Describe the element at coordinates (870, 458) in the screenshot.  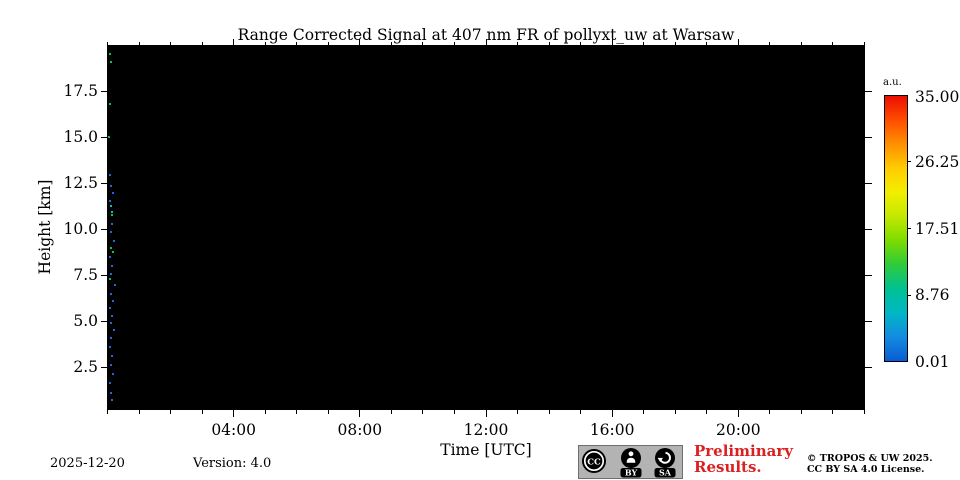
I see `copyright-line-1: © TROPOS & UW 2025.` at that location.